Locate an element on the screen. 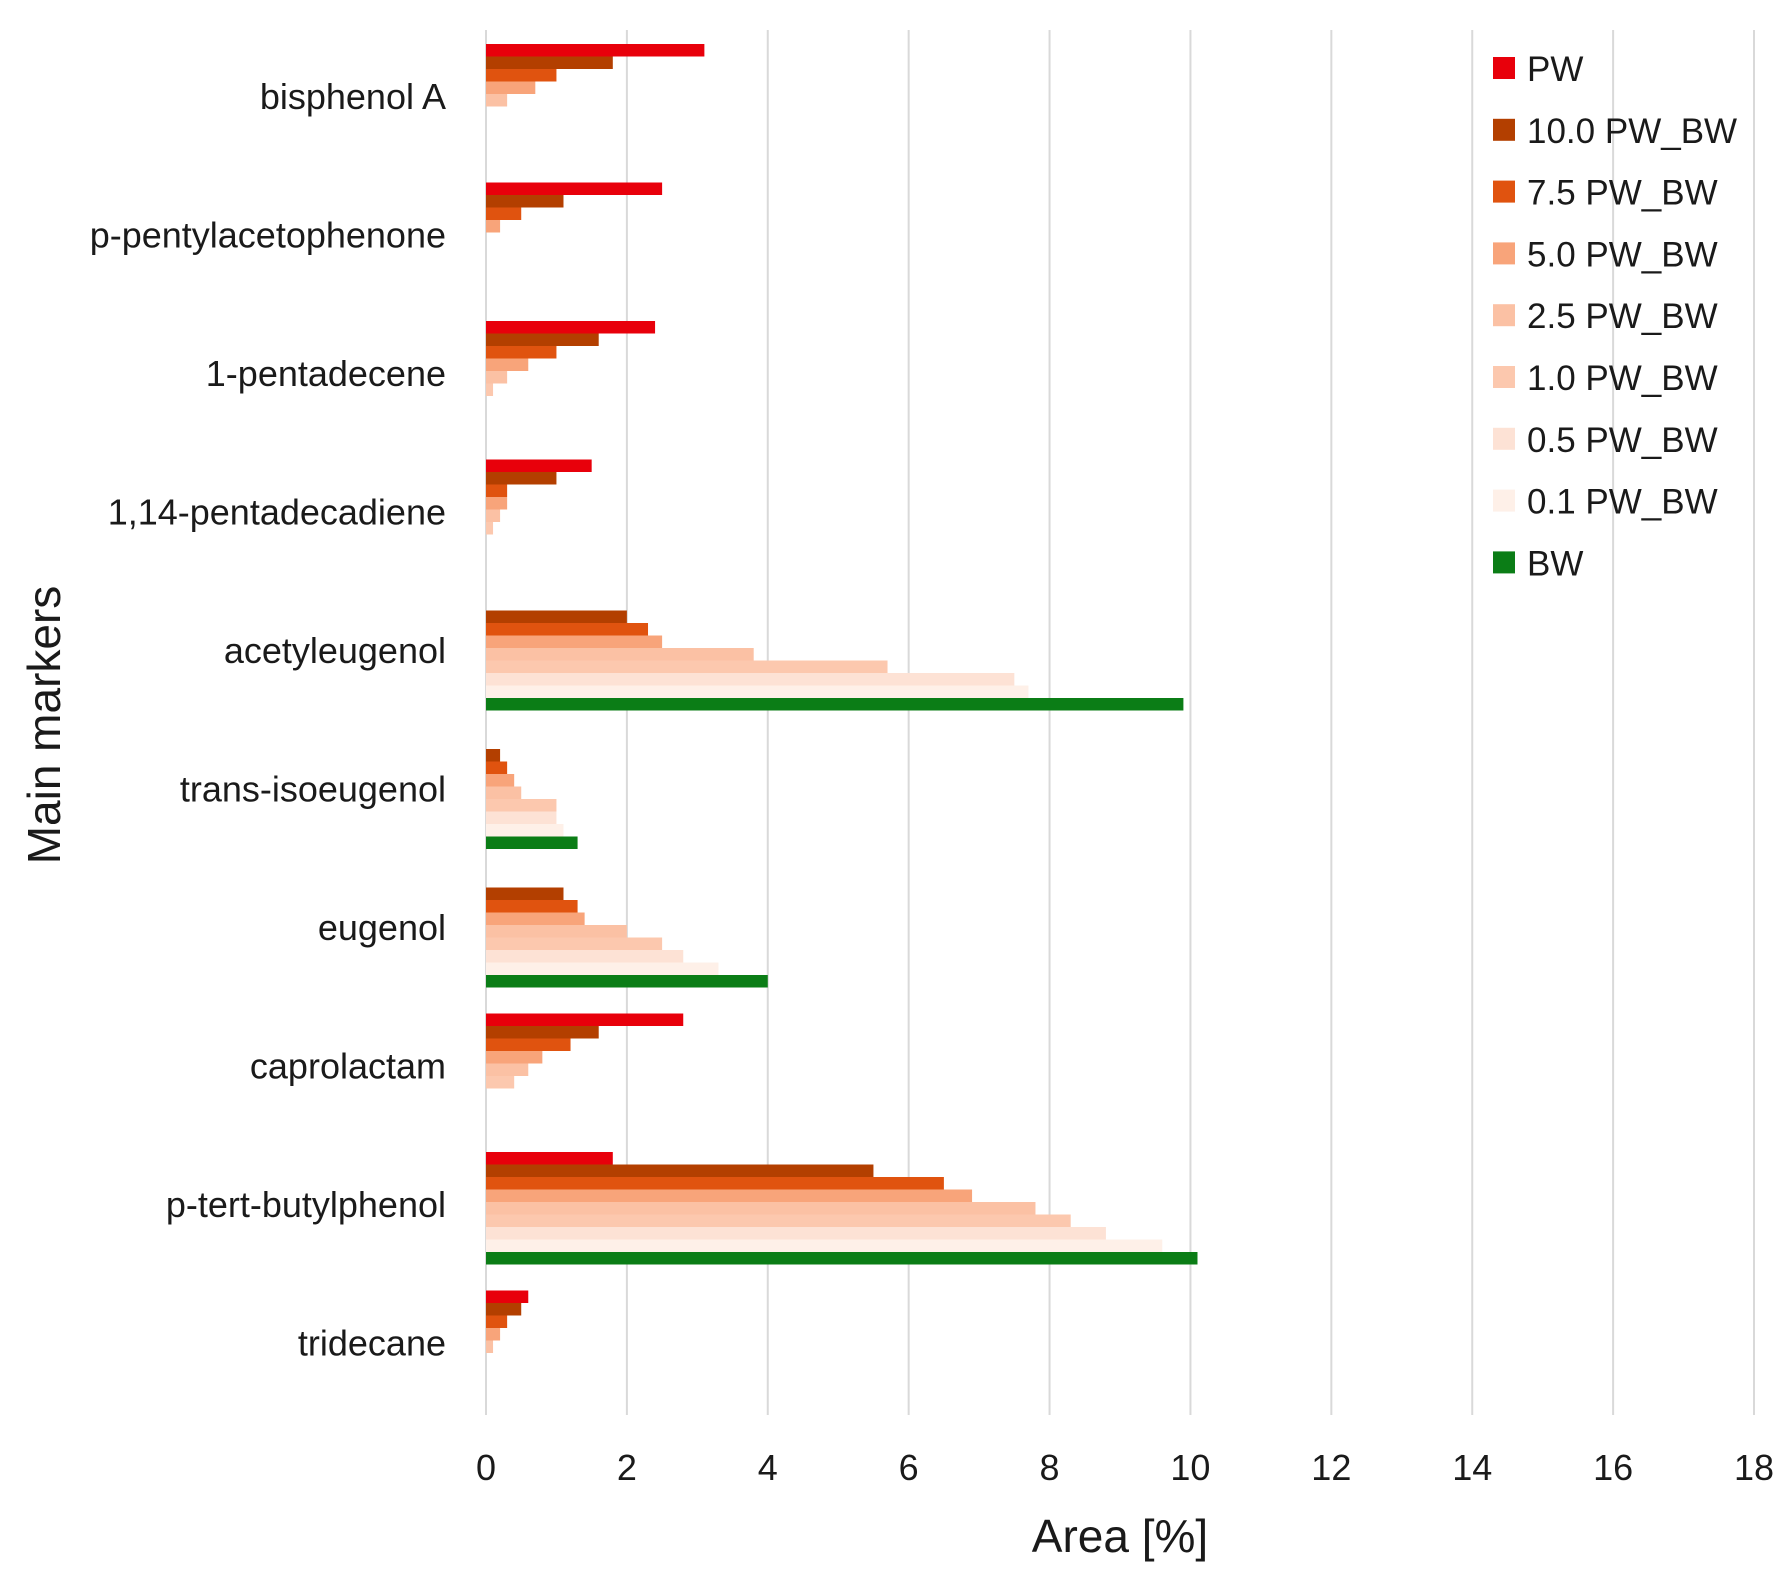 Image resolution: width=1787 pixels, height=1591 pixels. x-tick-label: 16 is located at coordinates (1613, 1467).